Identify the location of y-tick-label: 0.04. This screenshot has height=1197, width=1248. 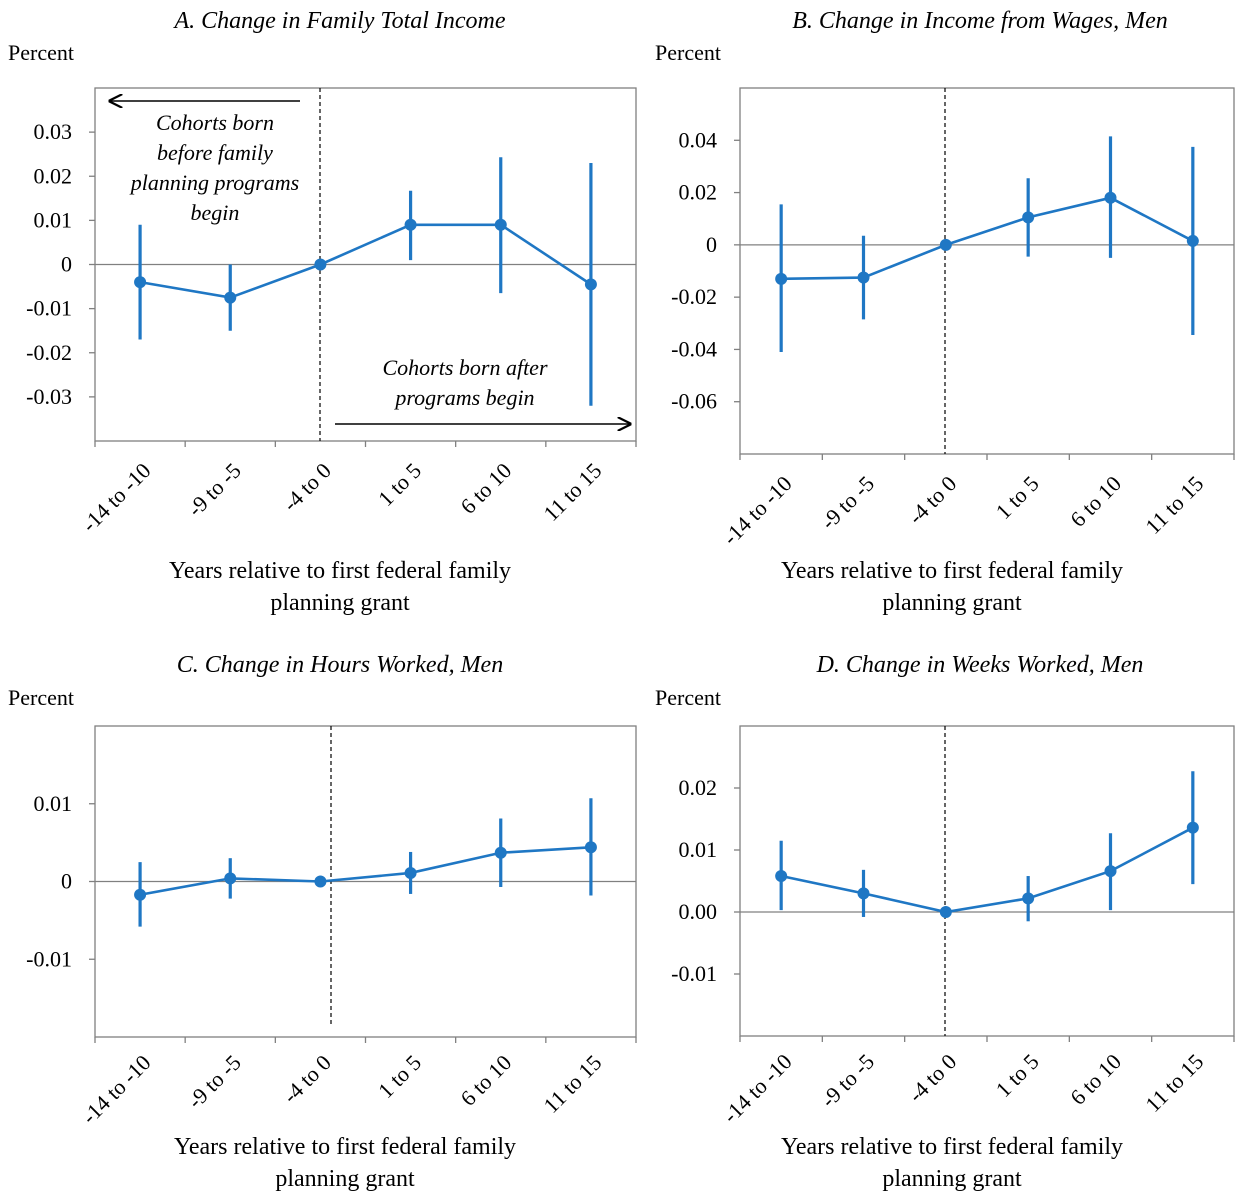
(698, 139).